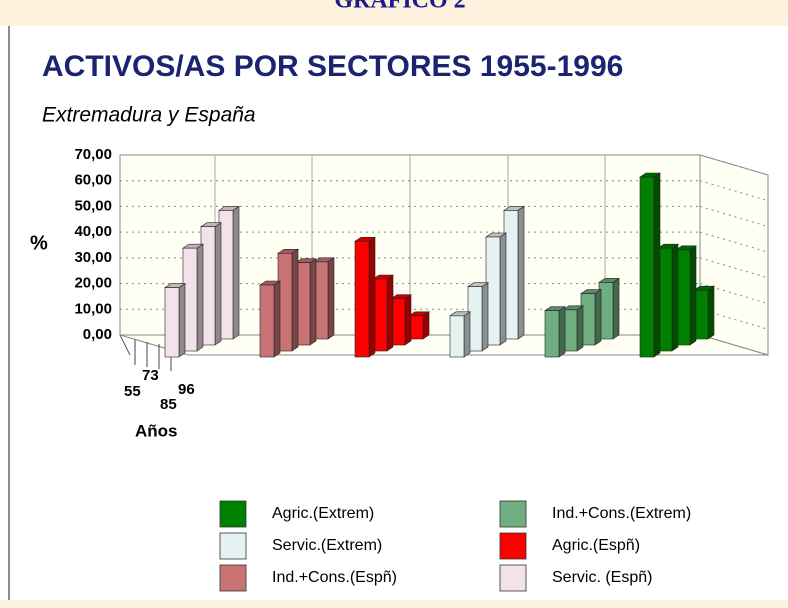 The height and width of the screenshot is (608, 788). What do you see at coordinates (399, 7) in the screenshot?
I see `page-header: GRAFICO 2` at bounding box center [399, 7].